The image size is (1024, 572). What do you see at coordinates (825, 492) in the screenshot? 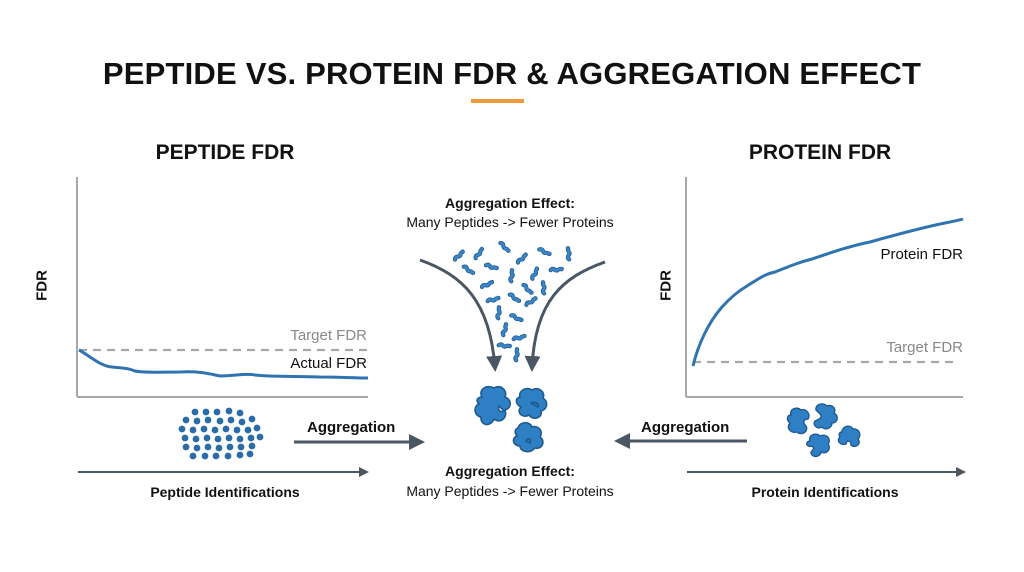
I see `protein-identifications-caption: Protein Identifications` at bounding box center [825, 492].